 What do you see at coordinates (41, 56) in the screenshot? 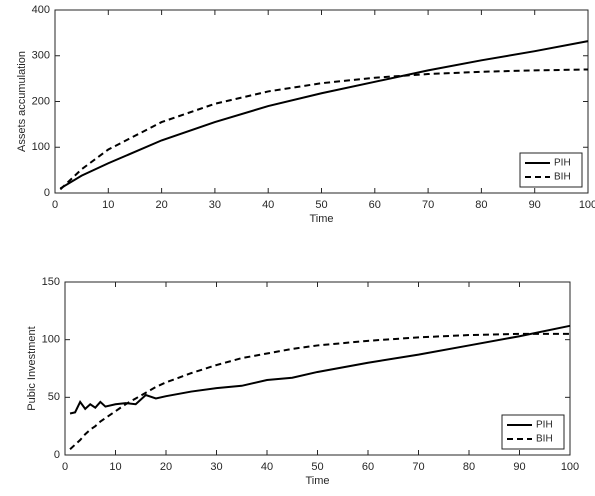
I see `y-tick-label: 300` at bounding box center [41, 56].